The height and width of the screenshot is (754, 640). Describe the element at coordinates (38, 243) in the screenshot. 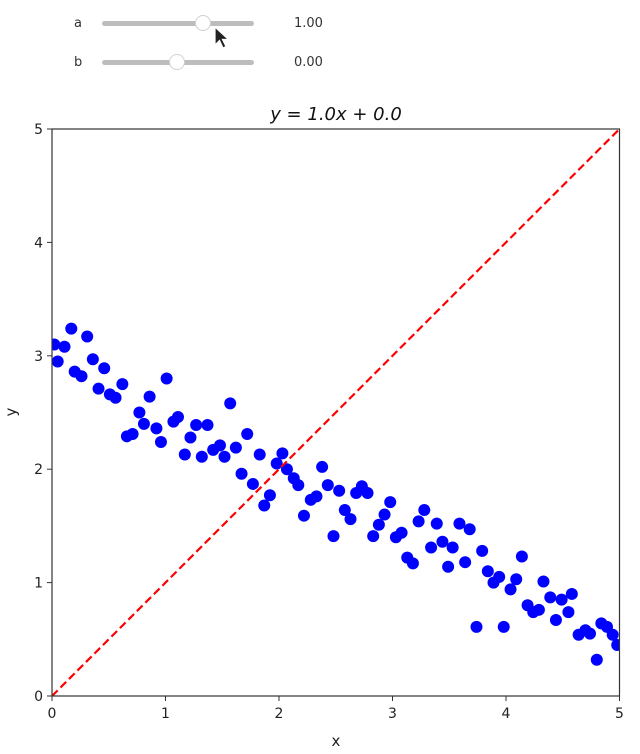

I see `y-tick-label: 4` at that location.